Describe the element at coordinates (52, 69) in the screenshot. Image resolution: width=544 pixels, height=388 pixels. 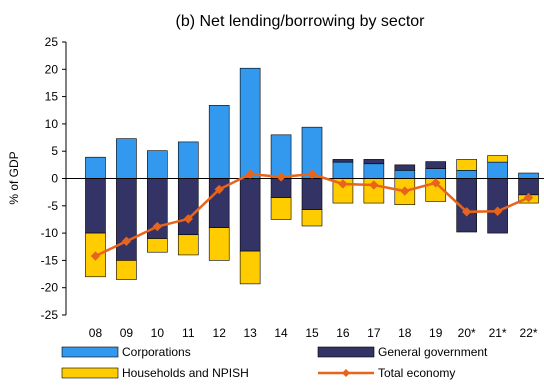
I see `y-tick-label: 20` at that location.